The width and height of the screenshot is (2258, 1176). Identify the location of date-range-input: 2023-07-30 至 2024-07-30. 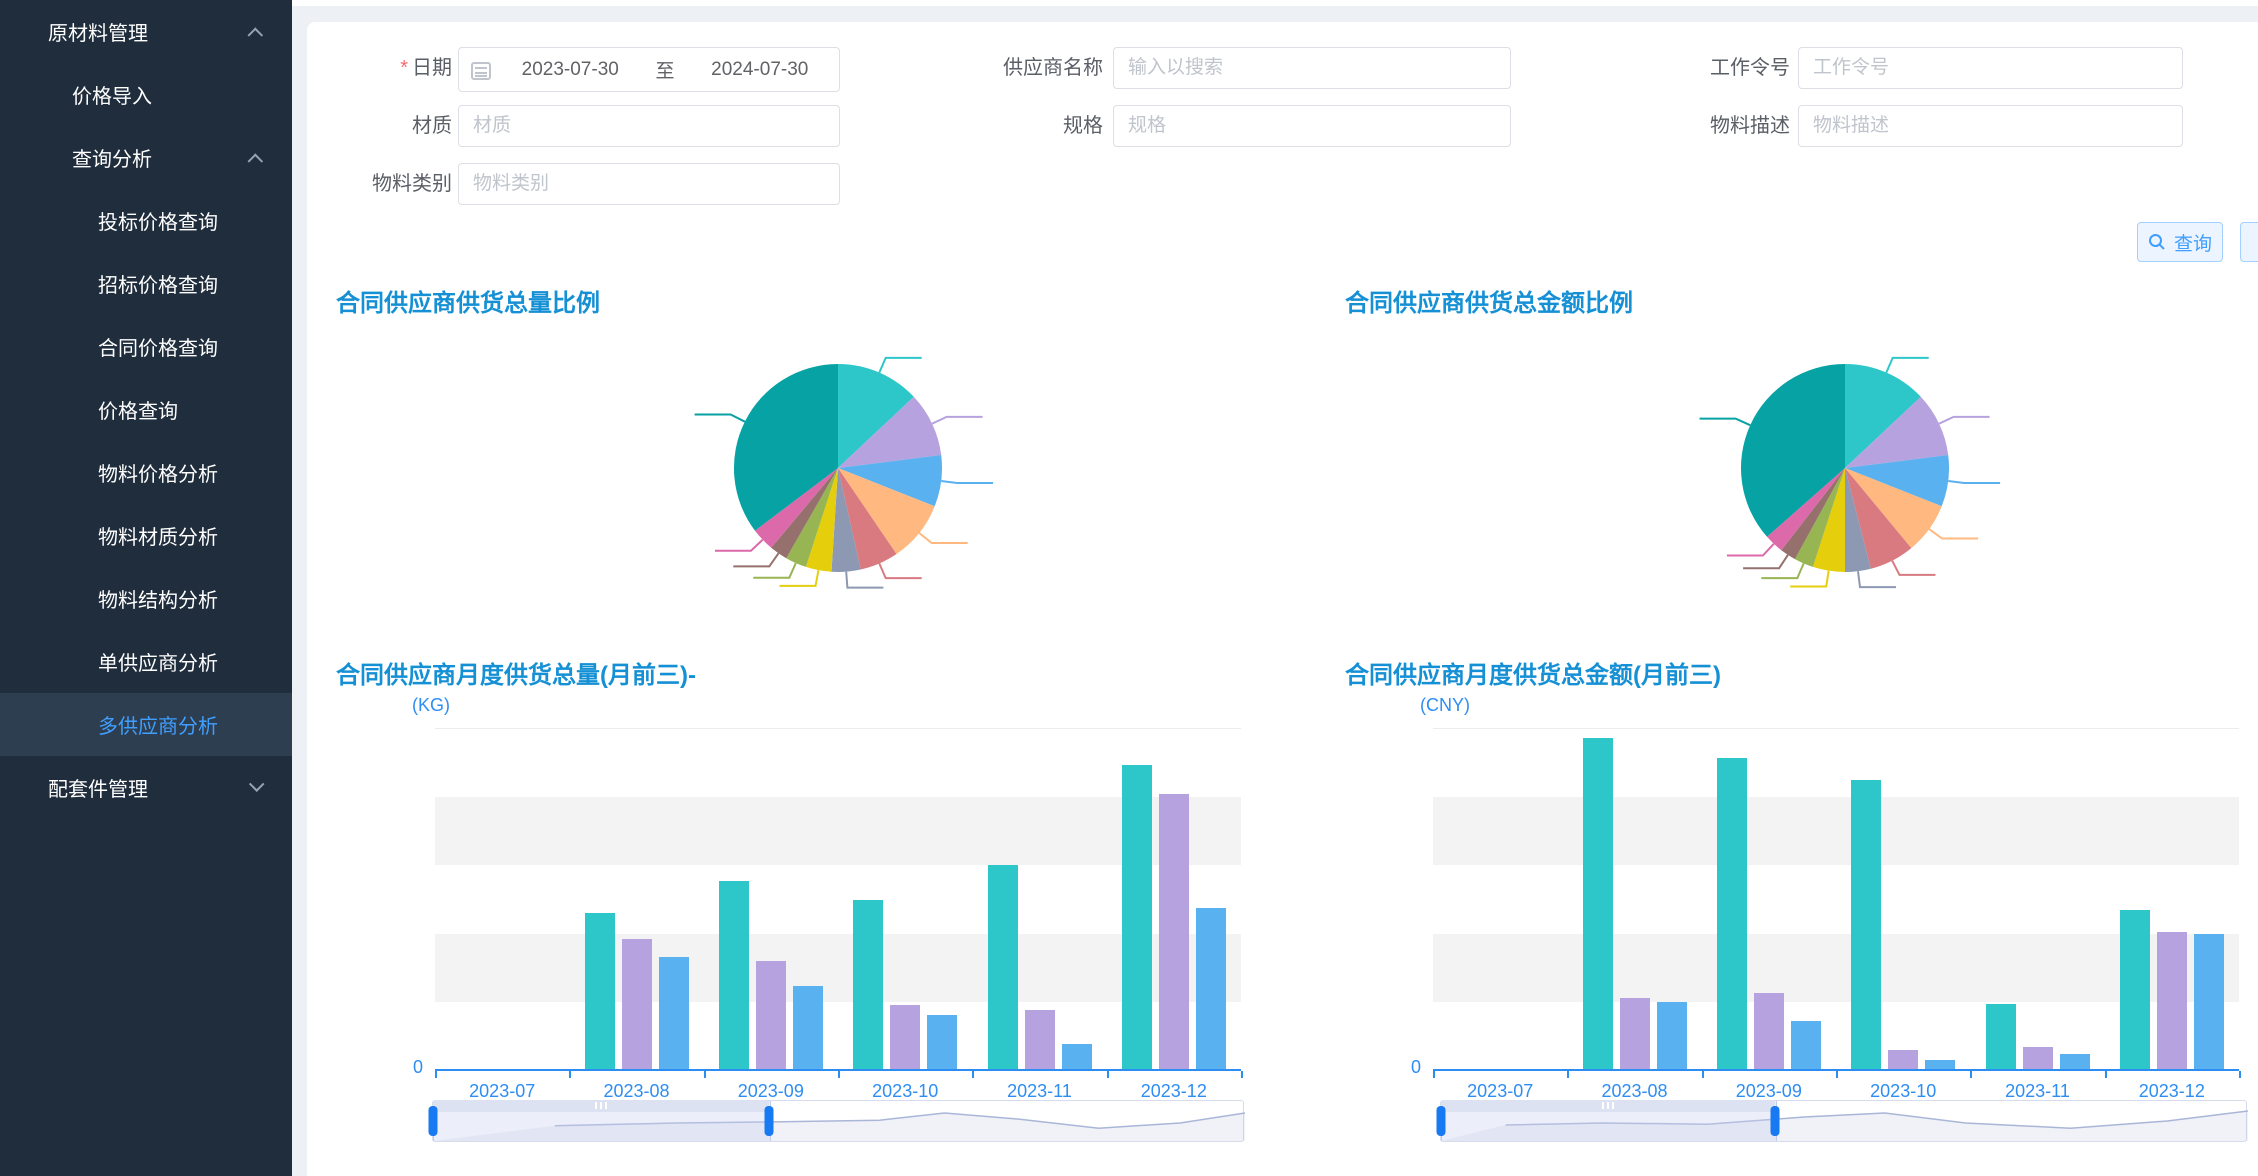
(649, 69).